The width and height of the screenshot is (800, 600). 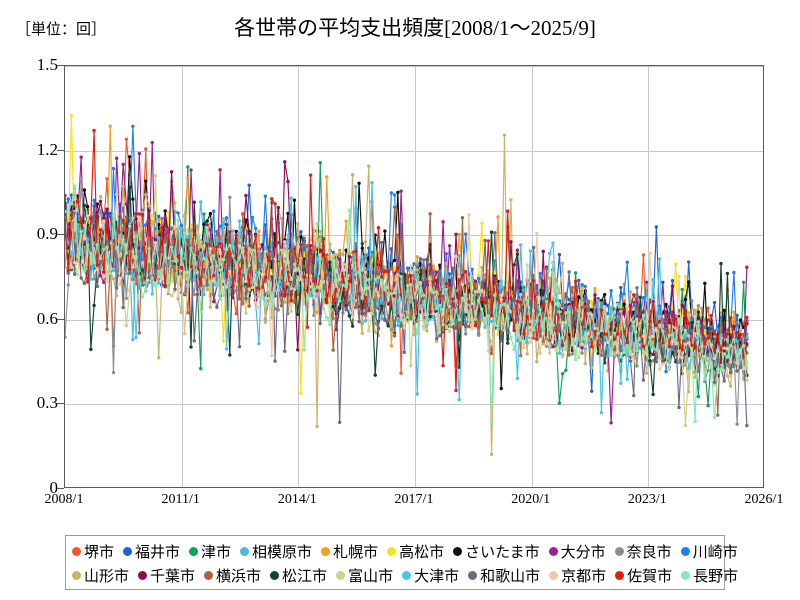 I want to click on legend-item-堺市: 堺市, so click(x=93, y=551).